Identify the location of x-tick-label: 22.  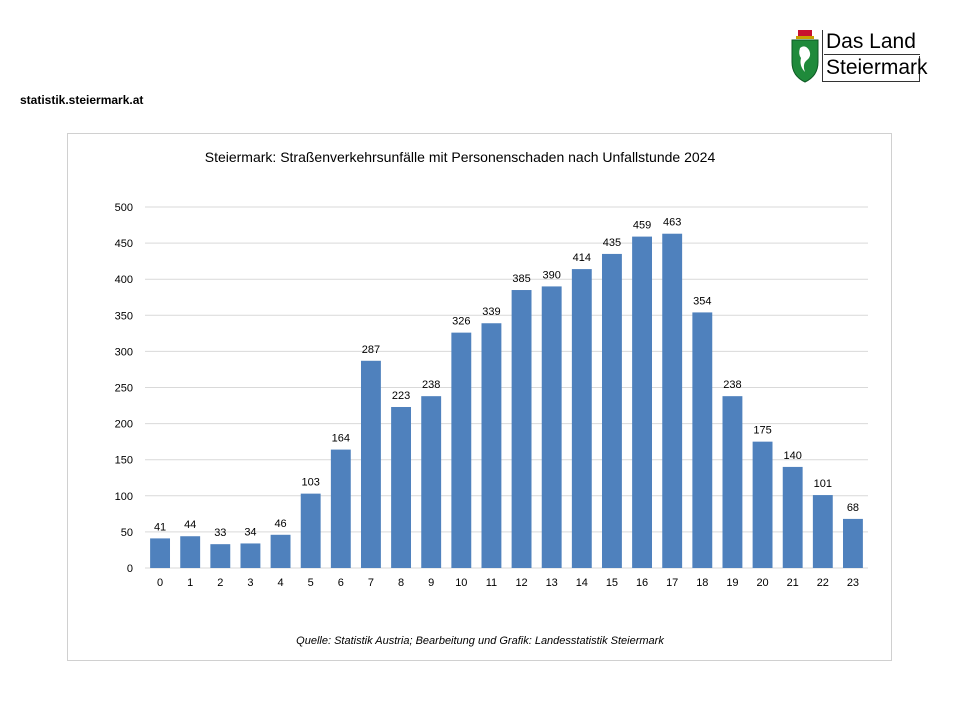
(823, 583).